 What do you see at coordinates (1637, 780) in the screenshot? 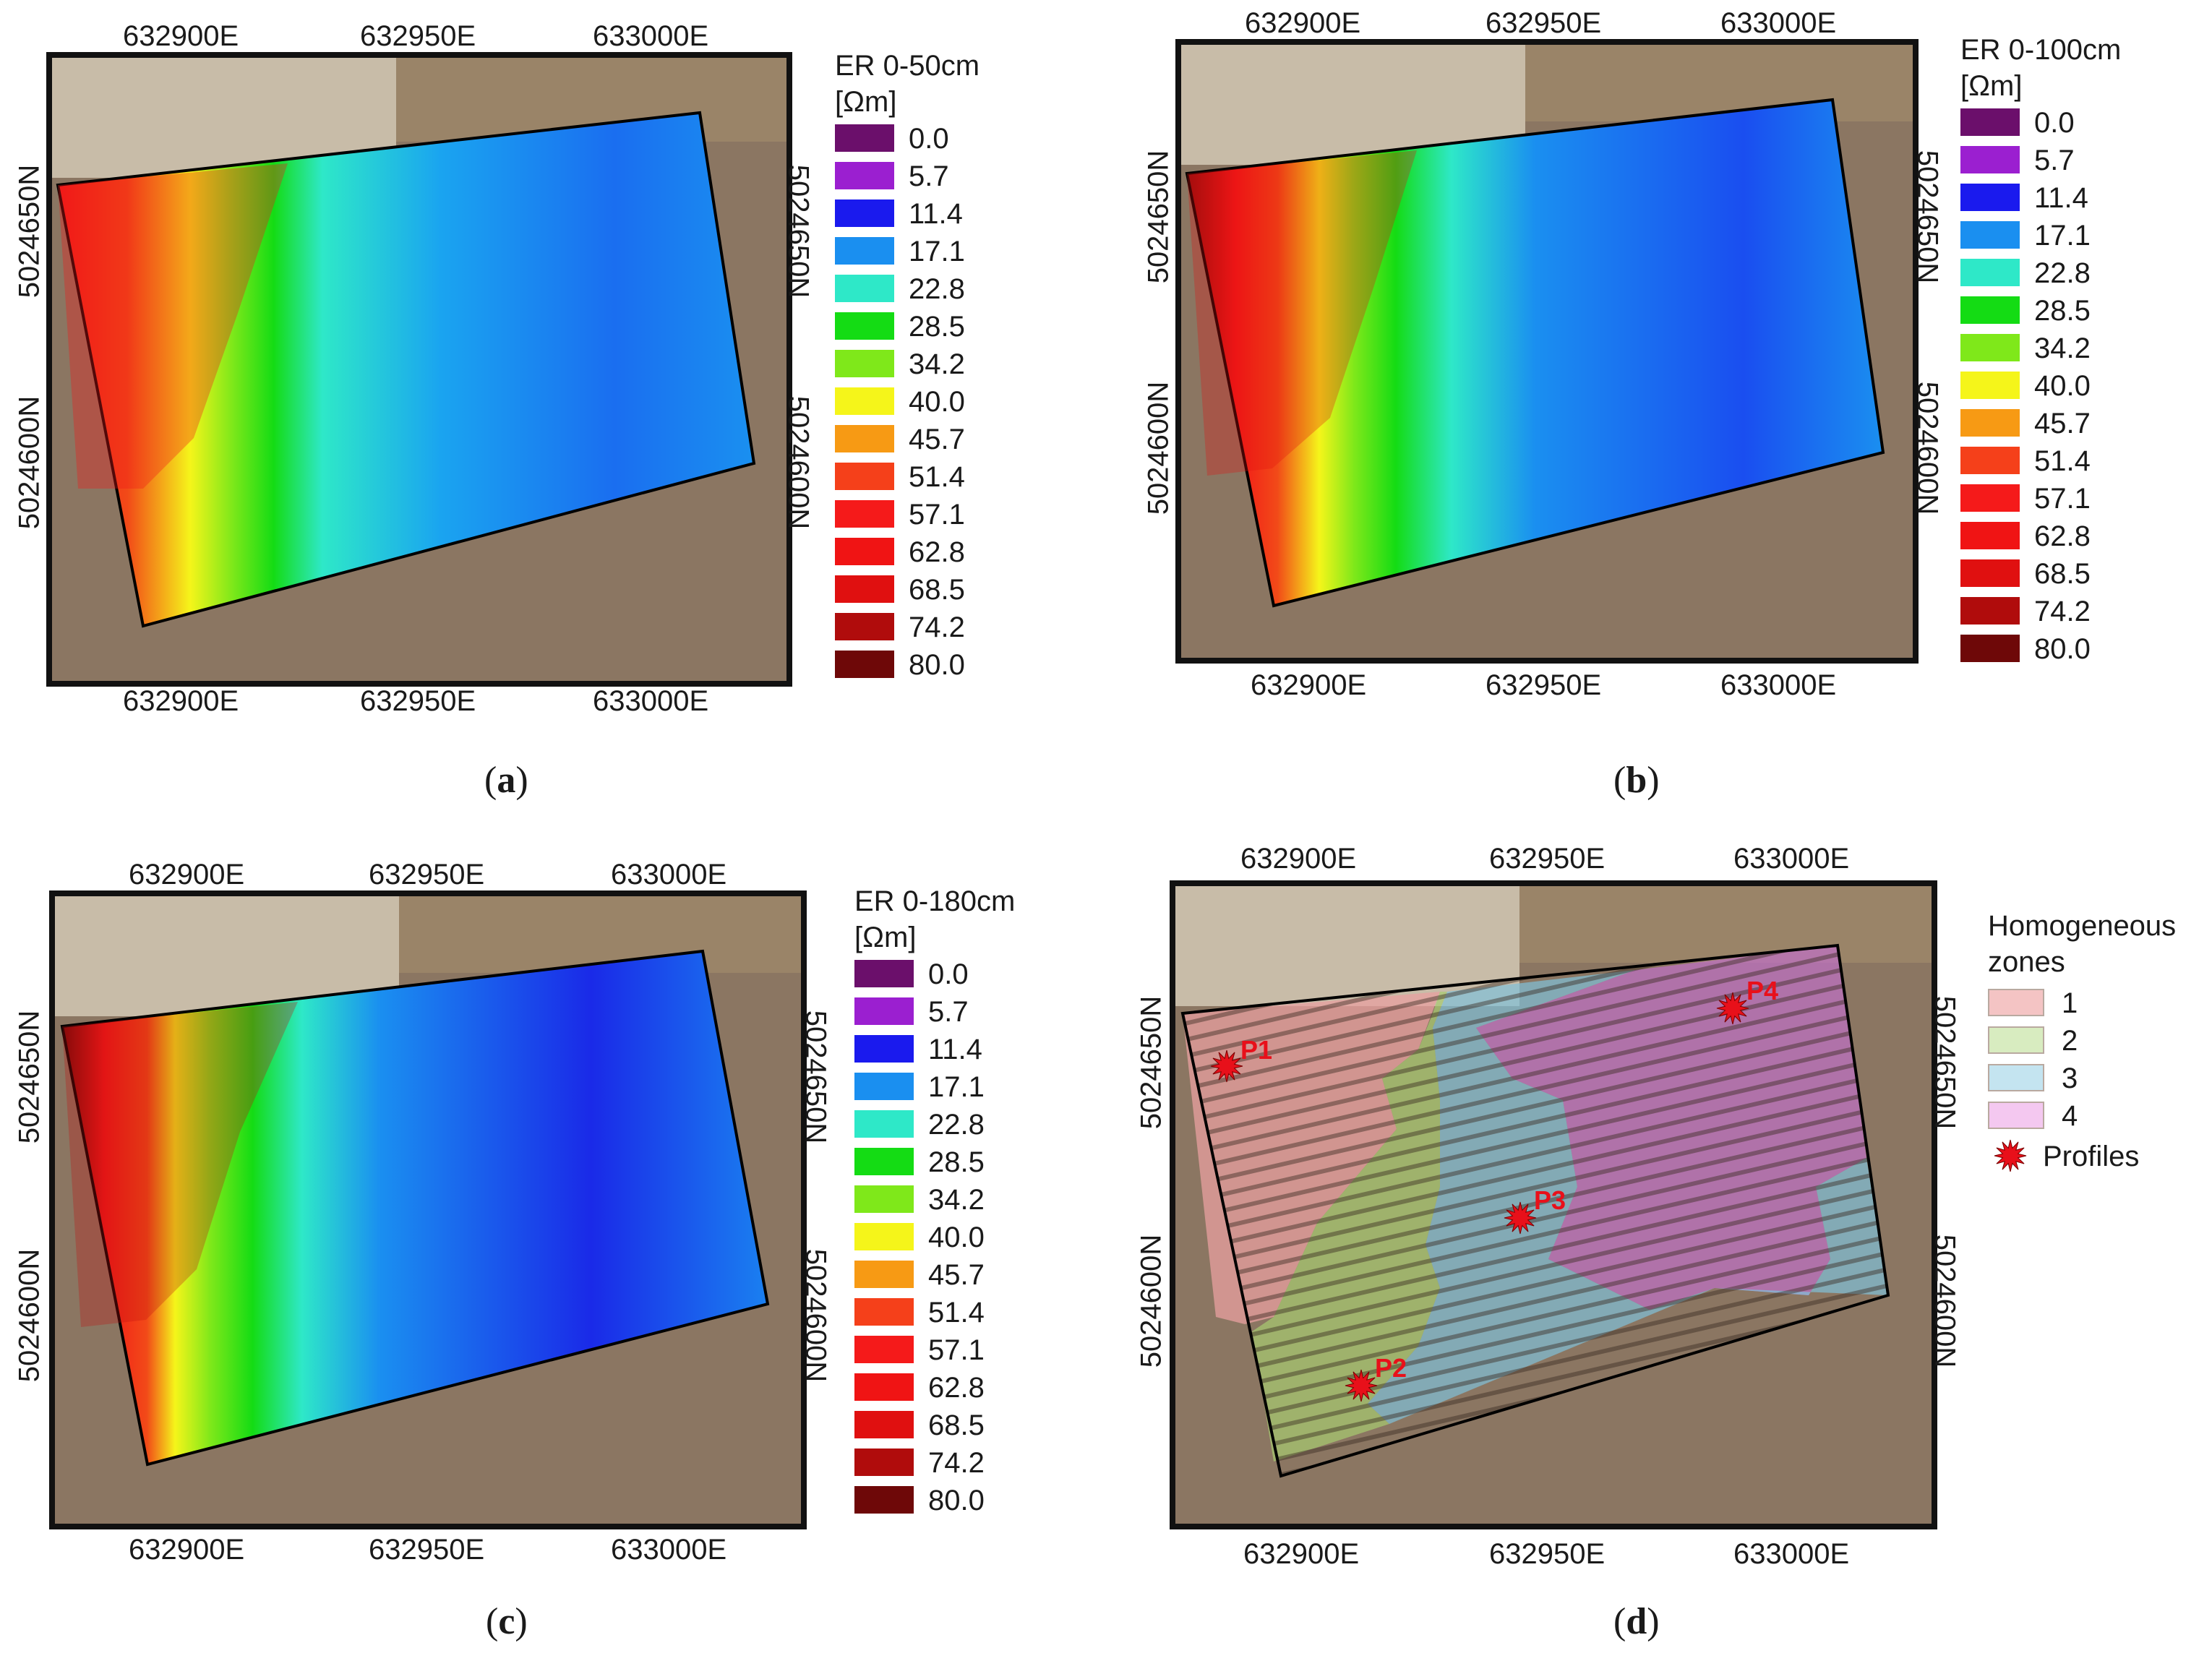
I see `caption-b: (b)` at bounding box center [1637, 780].